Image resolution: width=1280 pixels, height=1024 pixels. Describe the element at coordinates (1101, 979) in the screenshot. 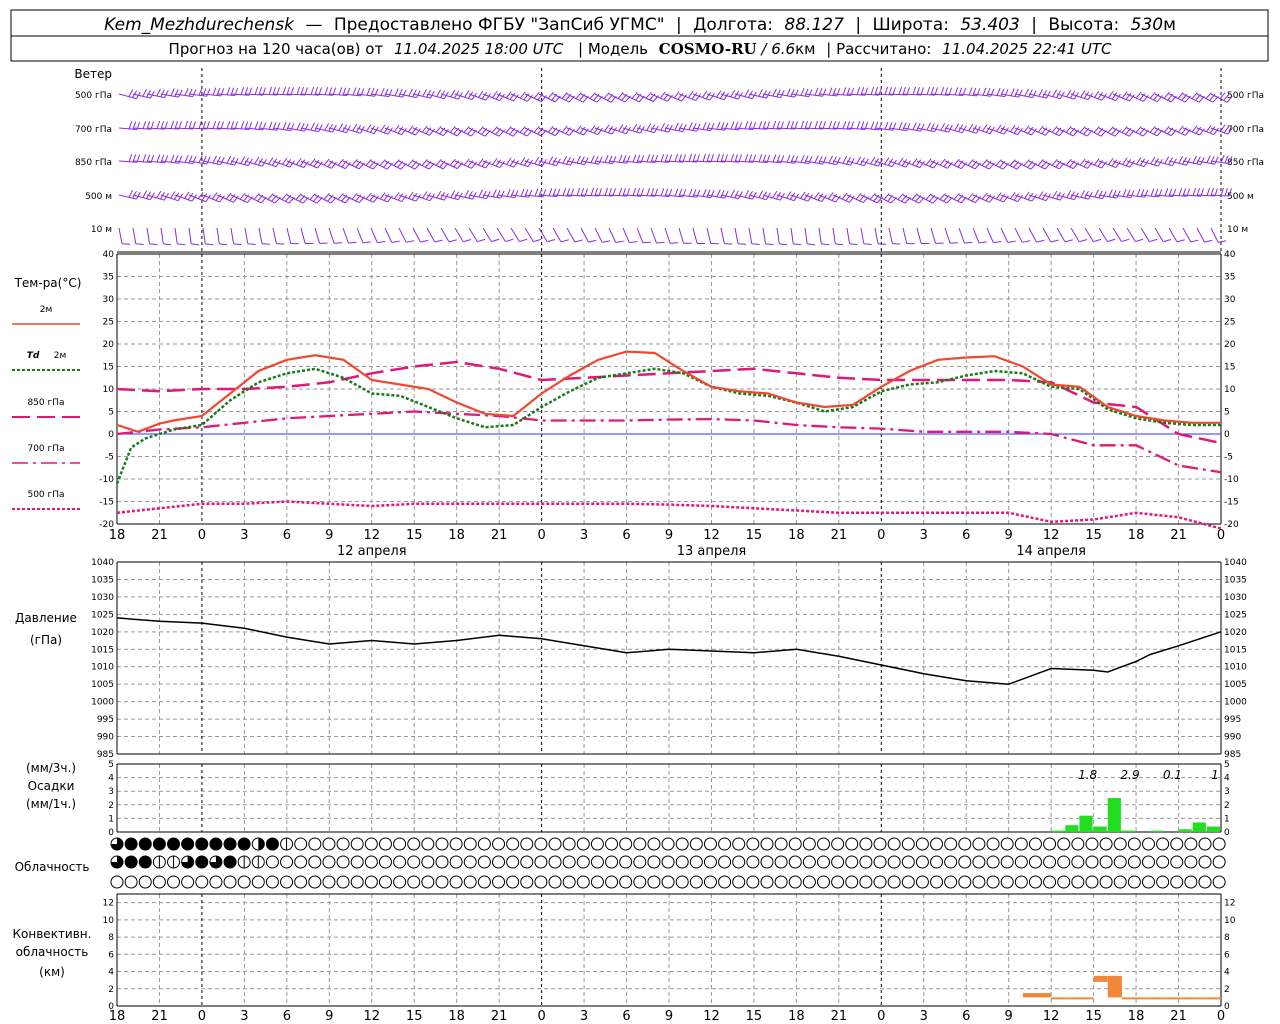

I see `convective-bar` at that location.